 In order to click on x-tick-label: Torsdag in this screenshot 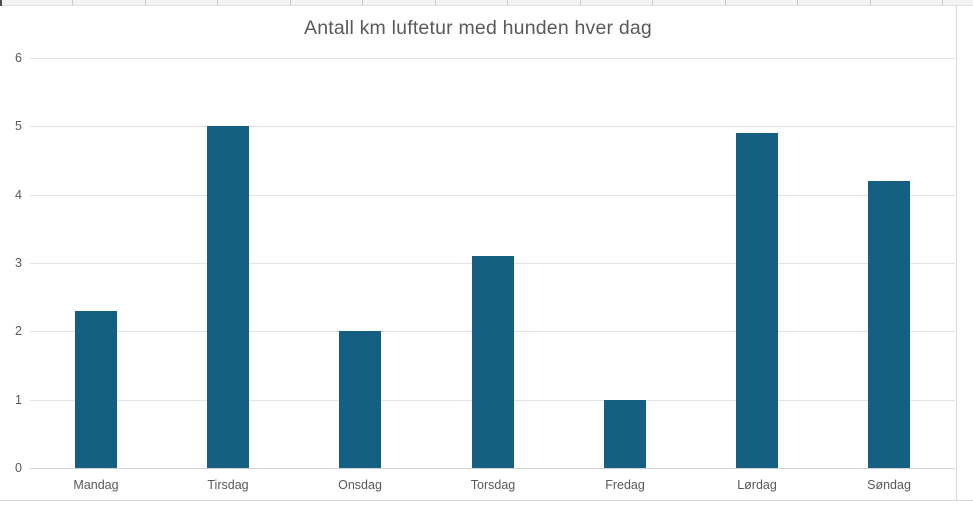, I will do `click(493, 485)`.